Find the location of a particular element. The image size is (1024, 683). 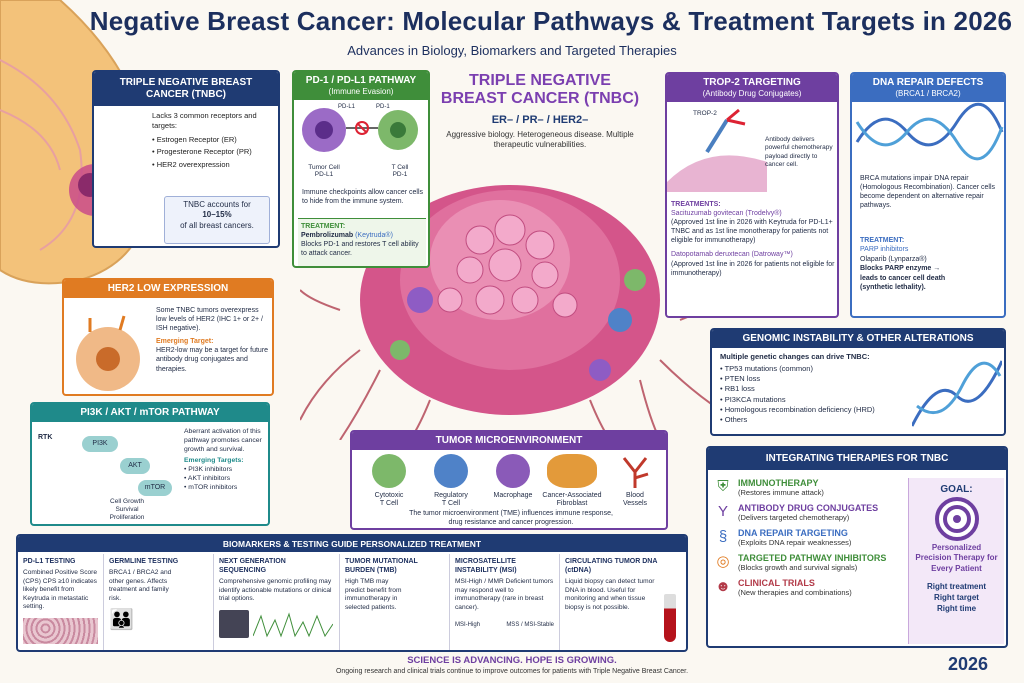

target-icon: ◎ is located at coordinates (723, 561).